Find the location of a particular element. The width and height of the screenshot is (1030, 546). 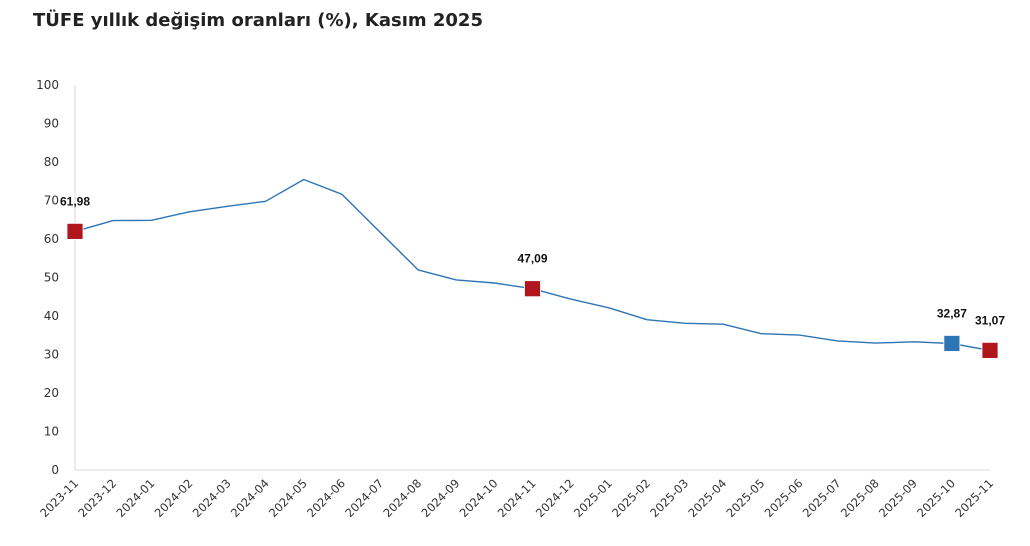

y-axis: 0 10 20 30 40 50 60 70 80 90 100 is located at coordinates (56, 277).